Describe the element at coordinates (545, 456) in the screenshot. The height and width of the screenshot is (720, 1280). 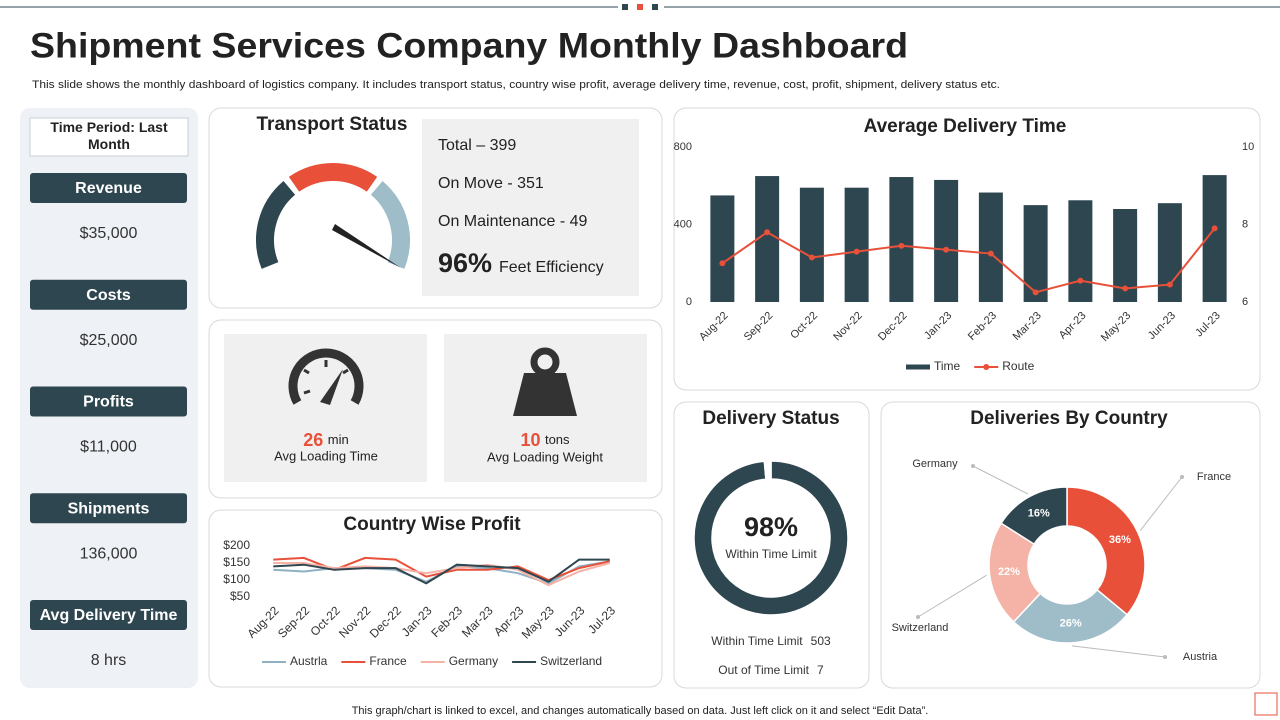
I see `loading-label: Avg Loading Weight` at that location.